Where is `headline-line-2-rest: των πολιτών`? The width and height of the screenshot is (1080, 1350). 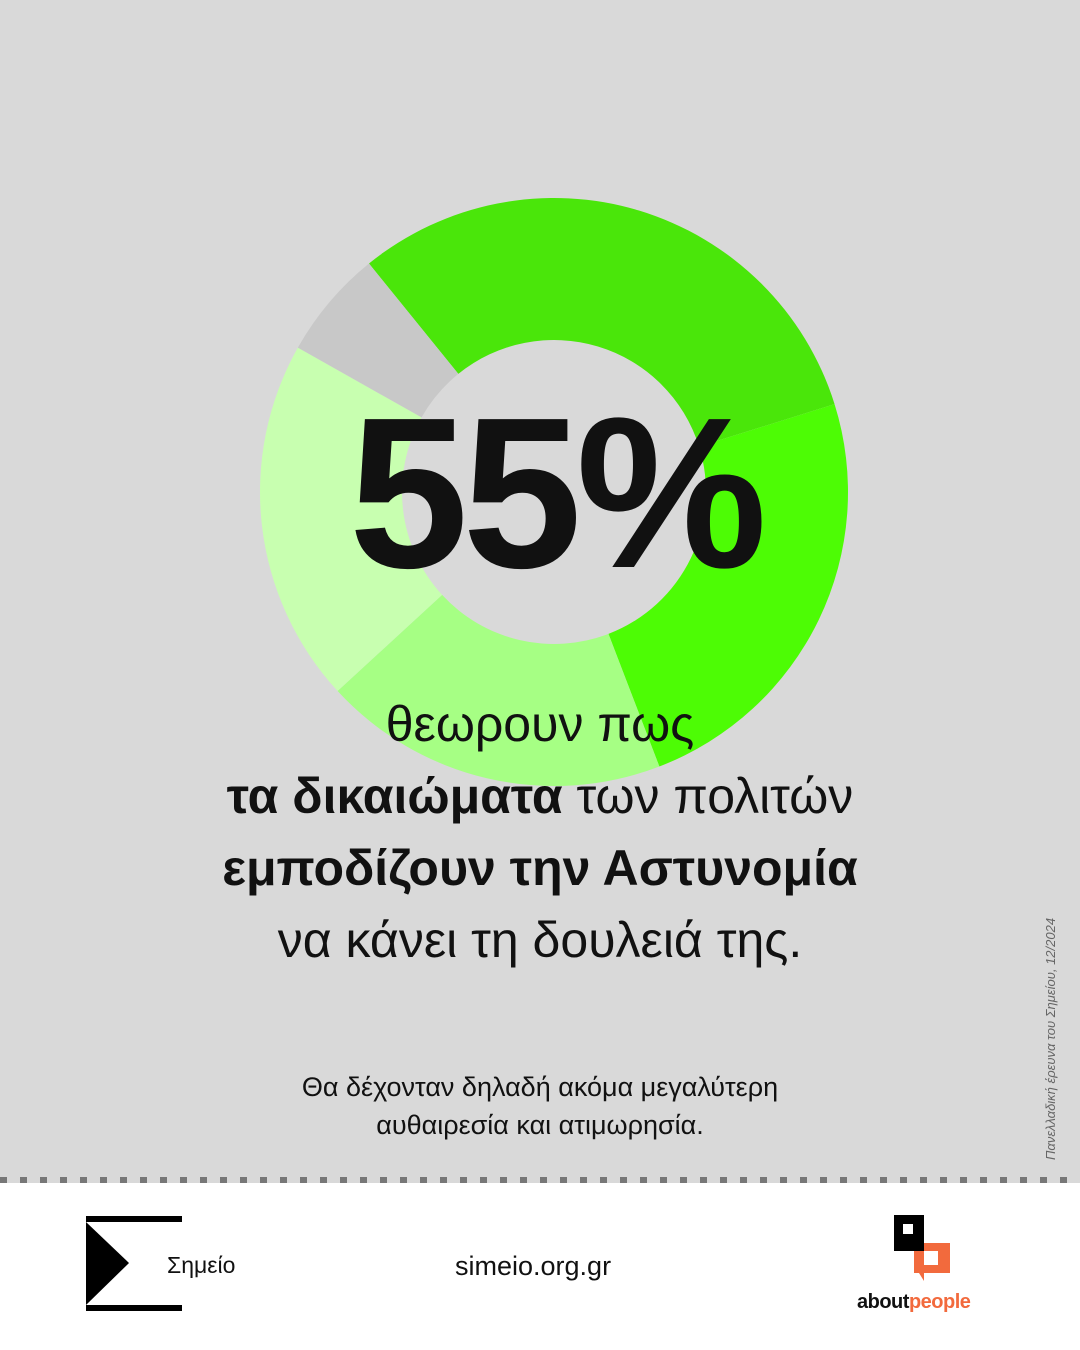 headline-line-2-rest: των πολιτών is located at coordinates (708, 796).